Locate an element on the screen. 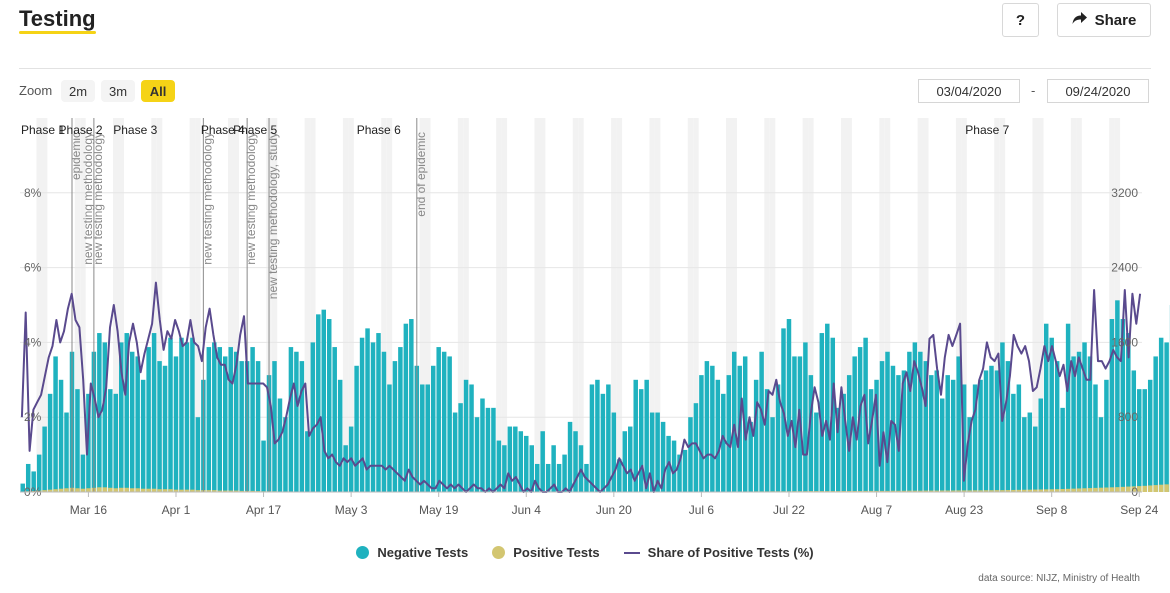 This screenshot has height=593, width=1170. phase-label: Phase 4 is located at coordinates (223, 130).